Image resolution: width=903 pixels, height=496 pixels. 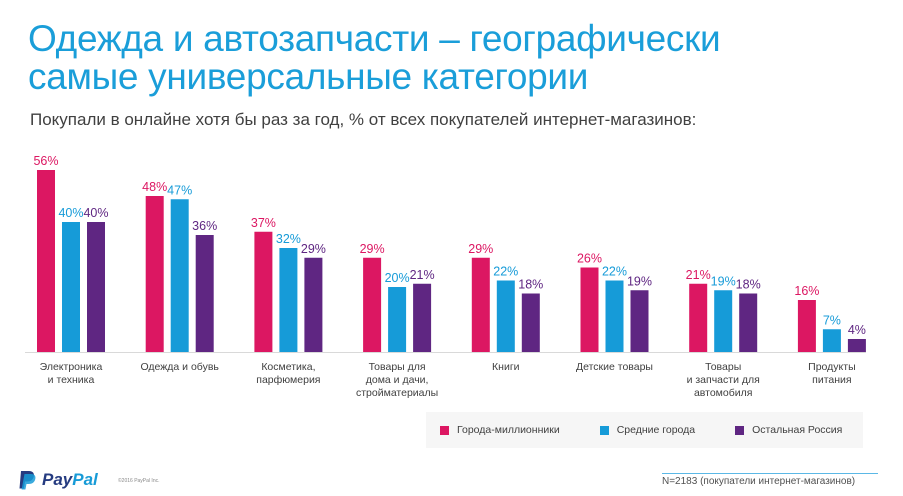 What do you see at coordinates (806, 291) in the screenshot?
I see `data-label-7-series-0: 16%` at bounding box center [806, 291].